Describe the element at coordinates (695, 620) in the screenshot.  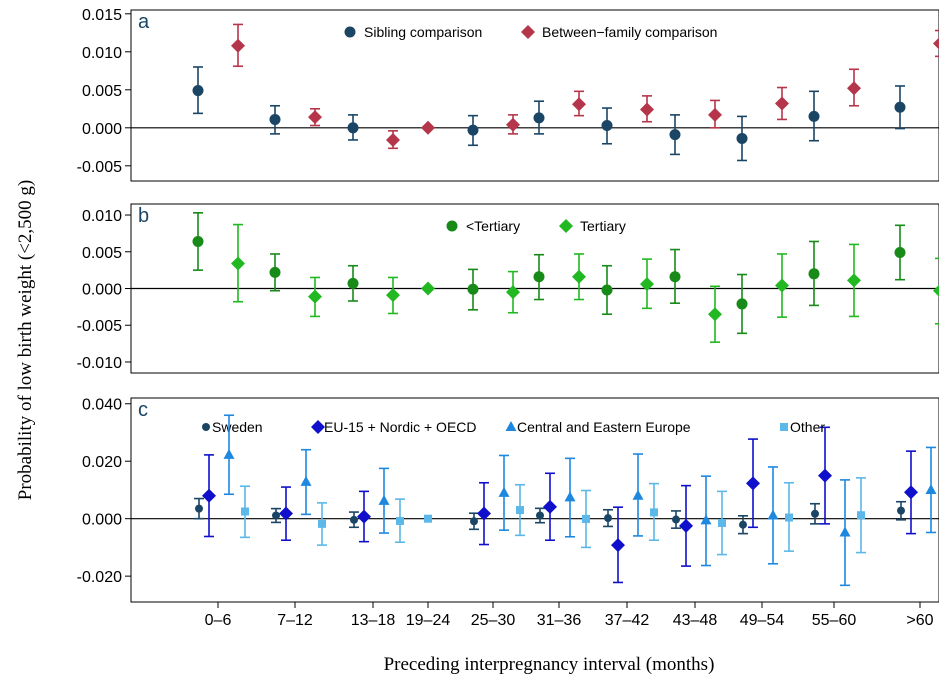
I see `x-tick-label: 43–48` at that location.